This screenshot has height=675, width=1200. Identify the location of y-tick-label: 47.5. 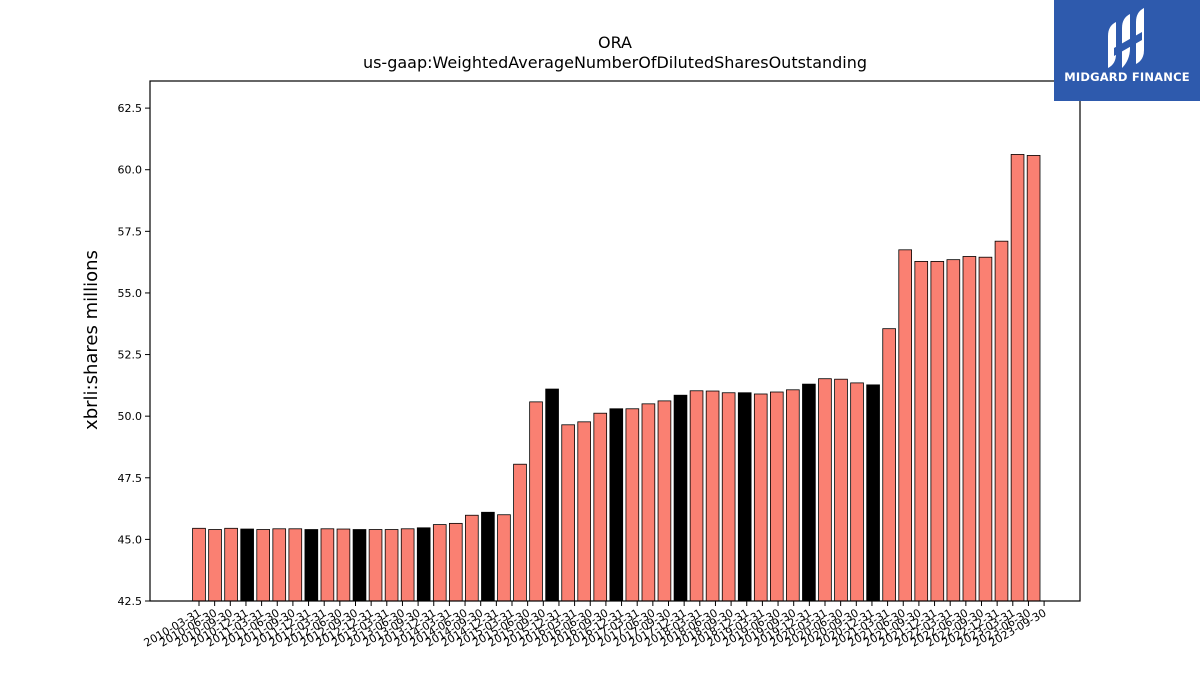
(130, 478).